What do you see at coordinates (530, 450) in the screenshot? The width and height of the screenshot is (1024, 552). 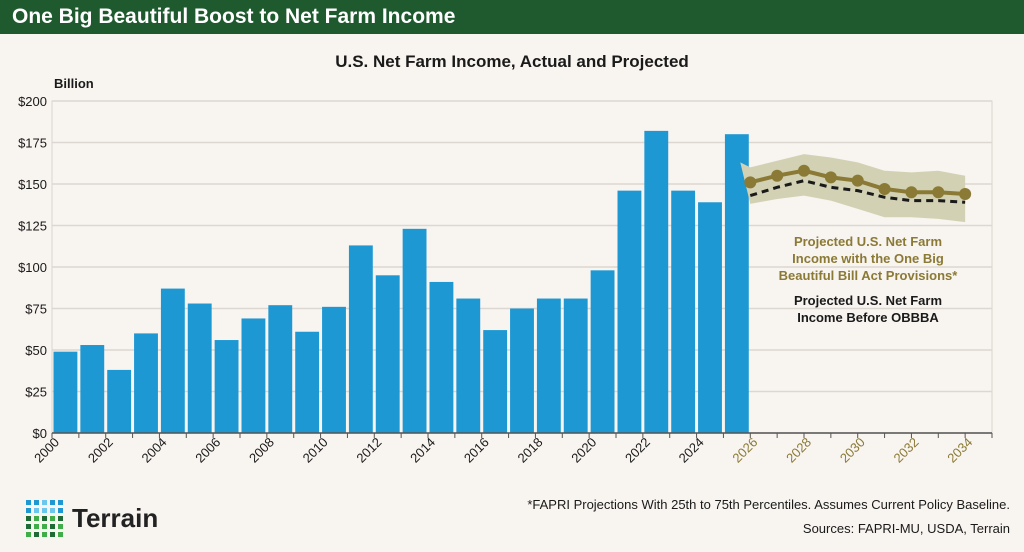 I see `x-tick-label: 2018` at bounding box center [530, 450].